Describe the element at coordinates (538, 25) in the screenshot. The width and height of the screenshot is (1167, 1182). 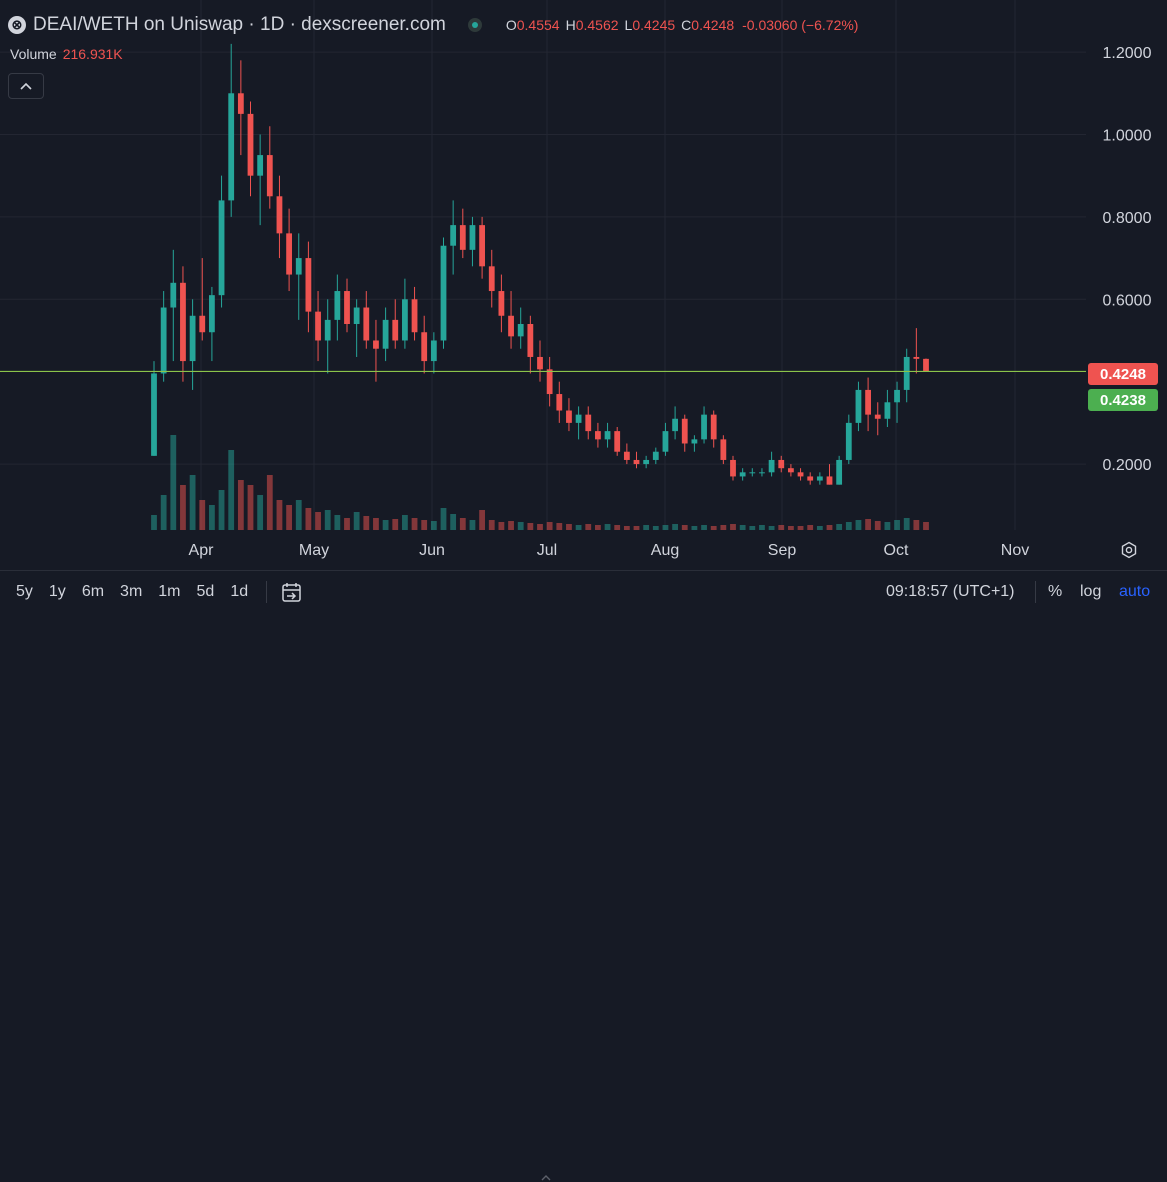
I see `open-value: 0.4554` at that location.